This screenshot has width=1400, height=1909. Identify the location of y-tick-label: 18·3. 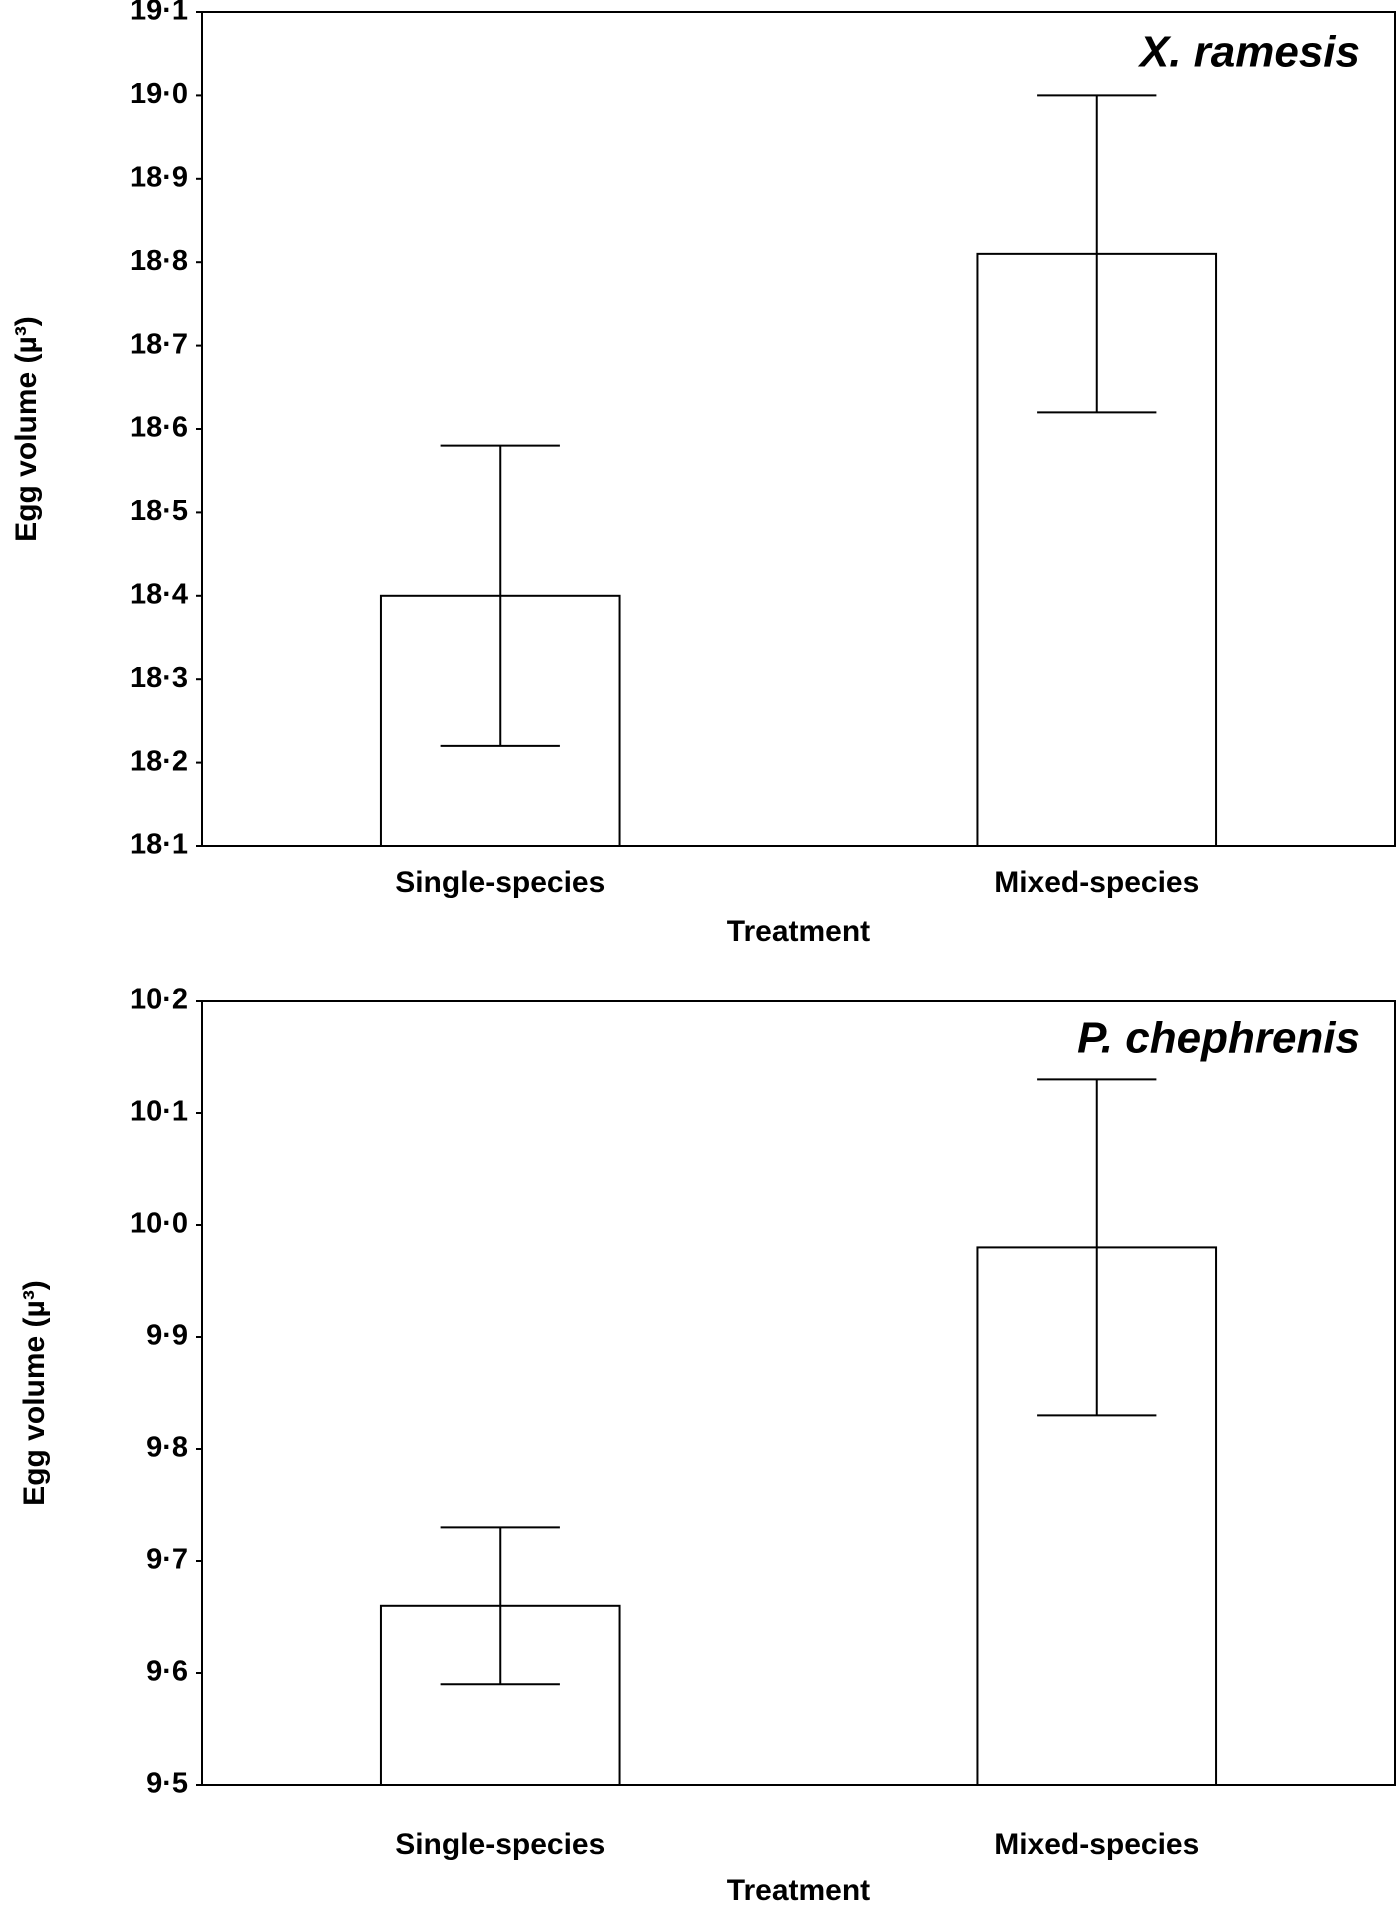
(159, 678).